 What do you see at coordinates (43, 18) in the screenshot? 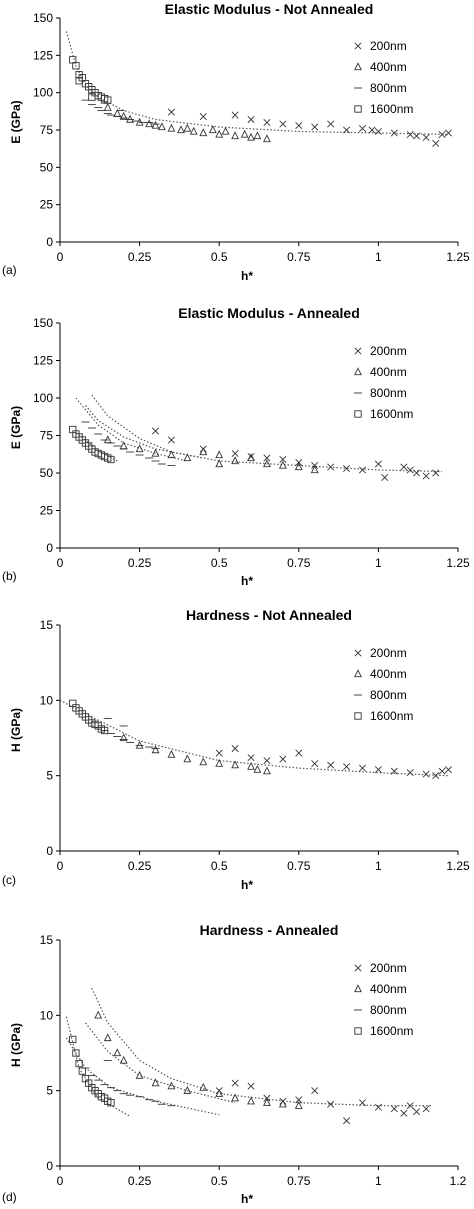
I see `y-tick-label: 150` at bounding box center [43, 18].